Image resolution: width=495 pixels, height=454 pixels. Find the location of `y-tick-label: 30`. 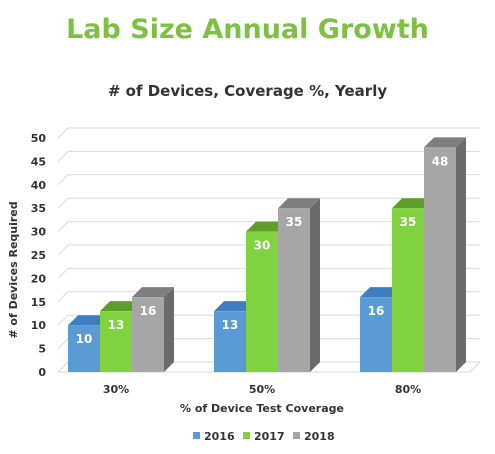

y-tick-label: 30 is located at coordinates (39, 232).